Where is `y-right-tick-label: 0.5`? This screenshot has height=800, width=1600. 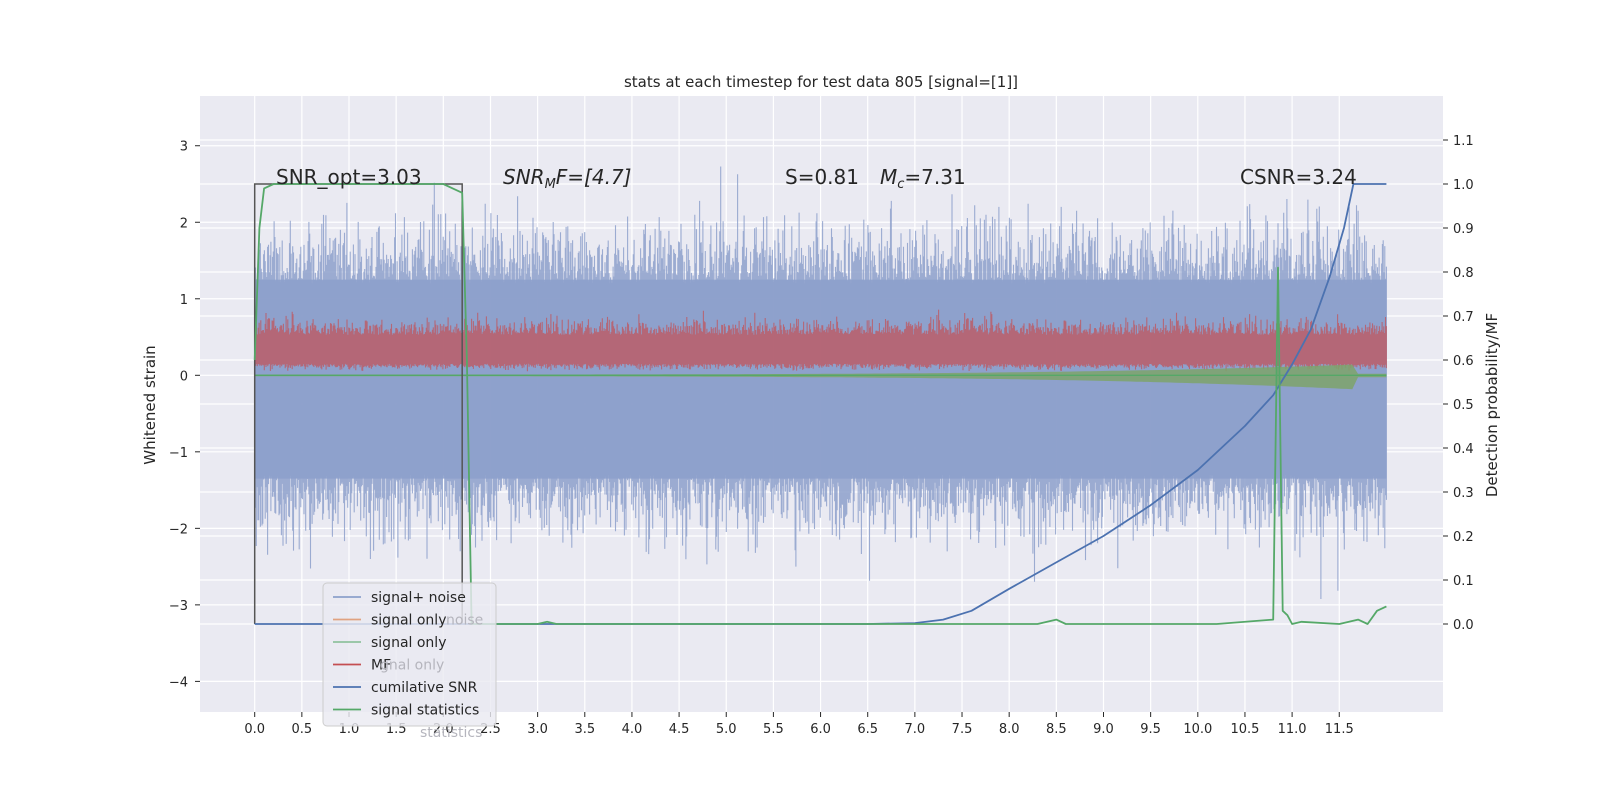
y-right-tick-label: 0.5 is located at coordinates (1463, 405).